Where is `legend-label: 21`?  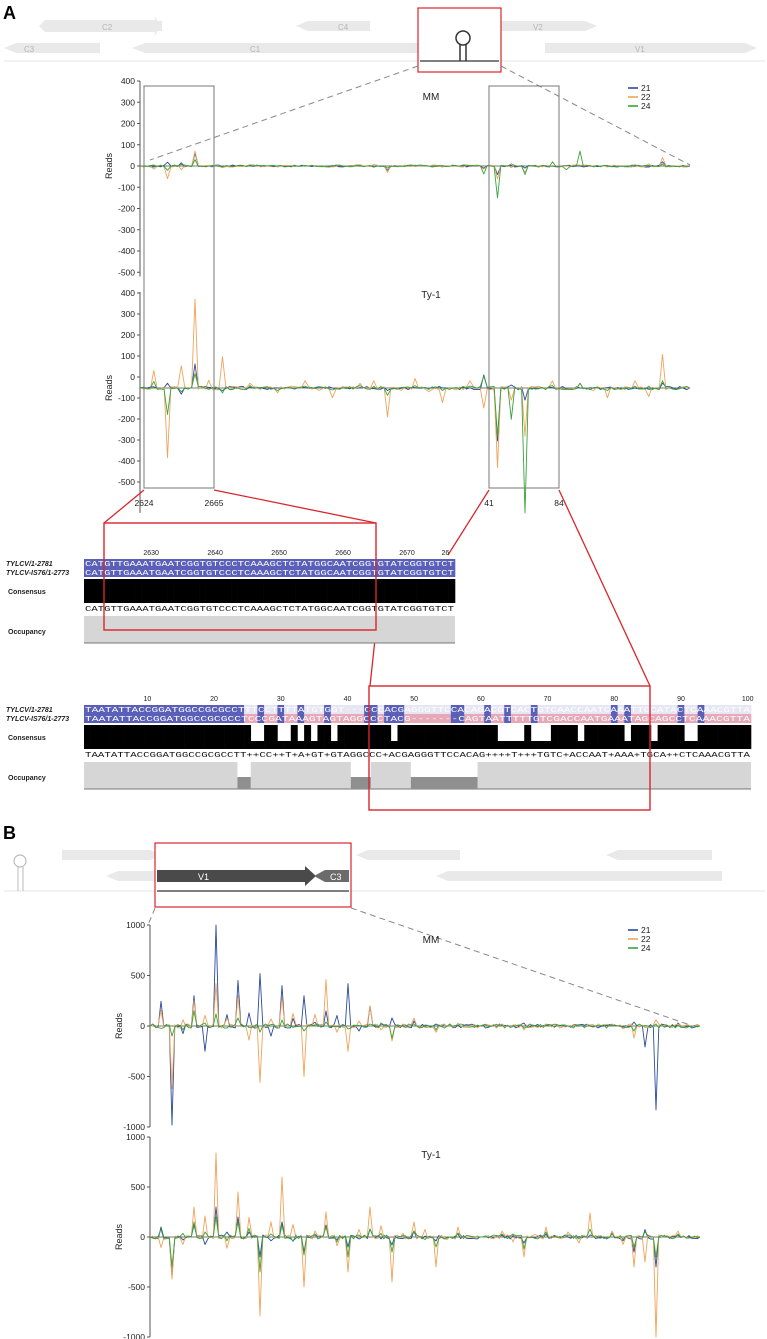 legend-label: 21 is located at coordinates (646, 88).